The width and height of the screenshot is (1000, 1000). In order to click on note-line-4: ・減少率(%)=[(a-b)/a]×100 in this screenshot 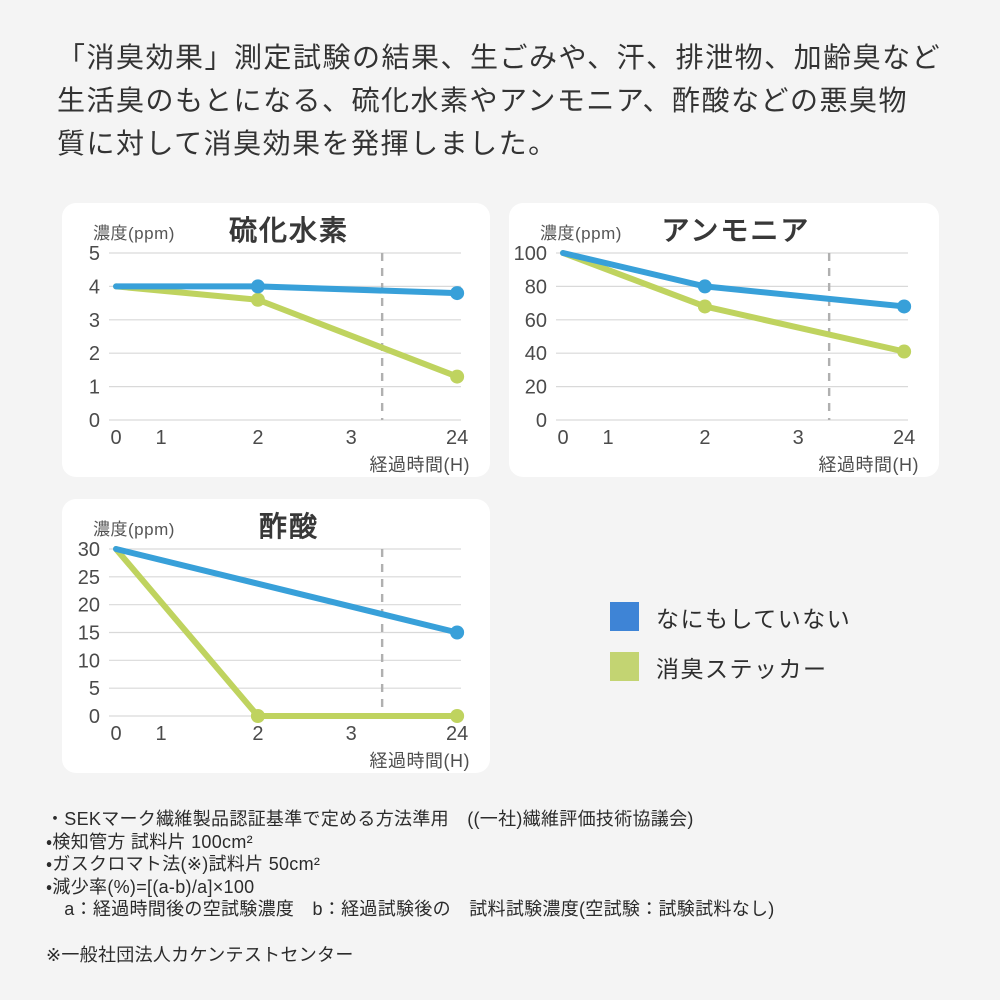, I will do `click(150, 886)`.